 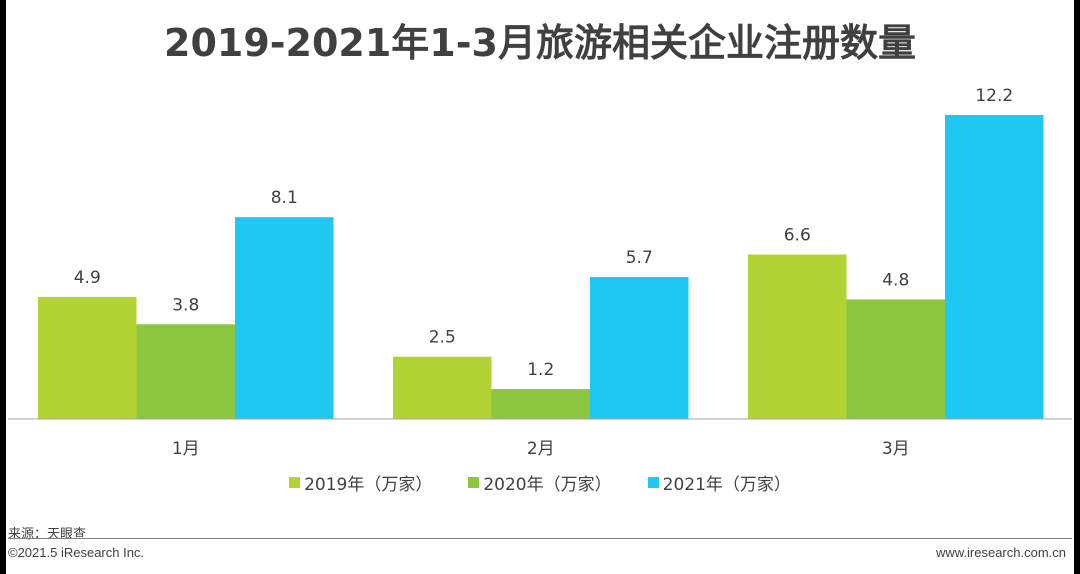 I want to click on legend: 2019年（万家） 2020年（万家） 2021年（万家）, so click(x=540, y=482).